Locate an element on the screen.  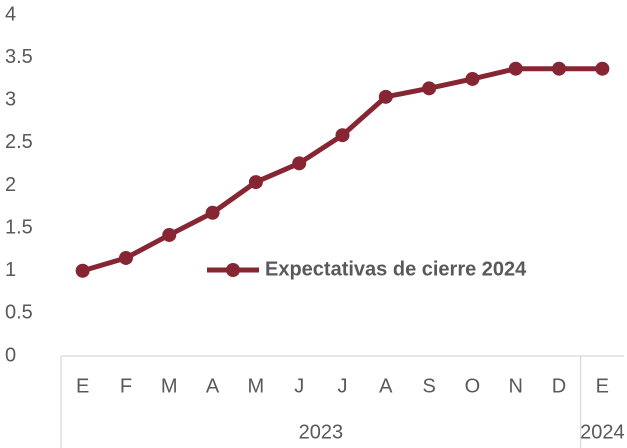
x-tick-label: N is located at coordinates (516, 386).